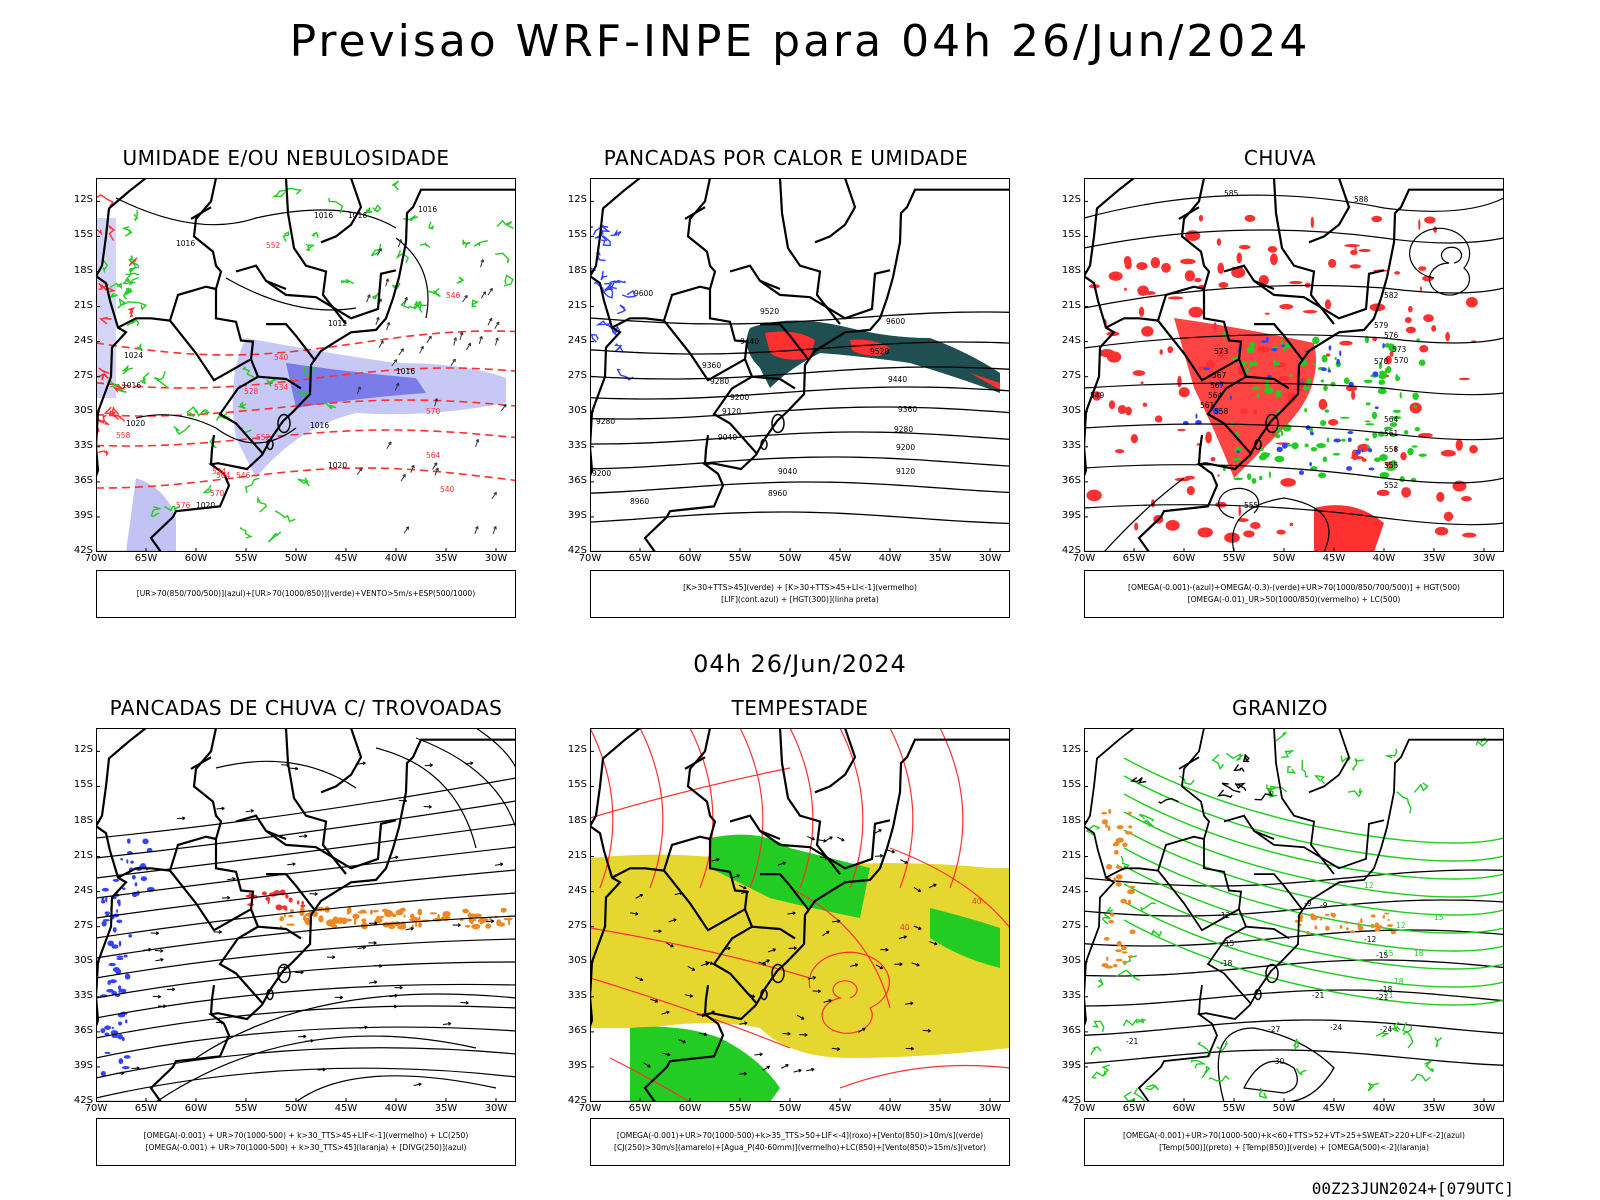 The height and width of the screenshot is (1200, 1600). I want to click on red-thickness-small, so click(106, 420).